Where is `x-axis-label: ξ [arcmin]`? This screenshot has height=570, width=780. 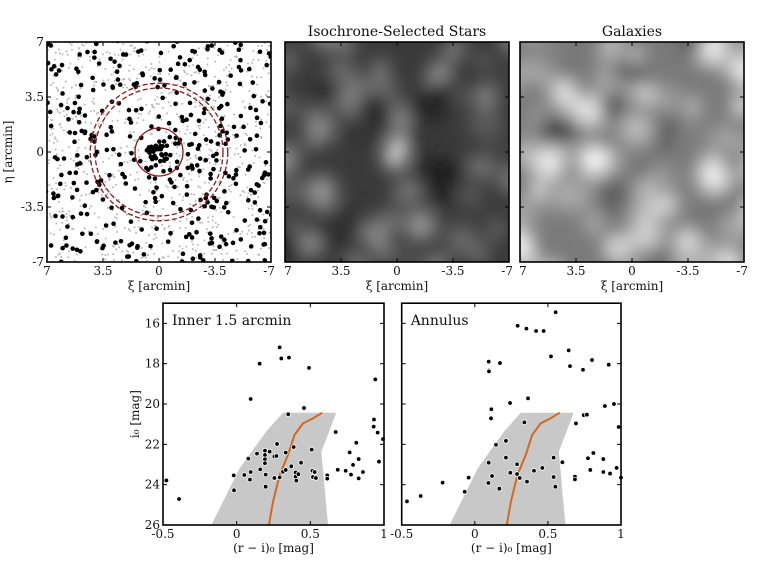 x-axis-label: ξ [arcmin] is located at coordinates (397, 286).